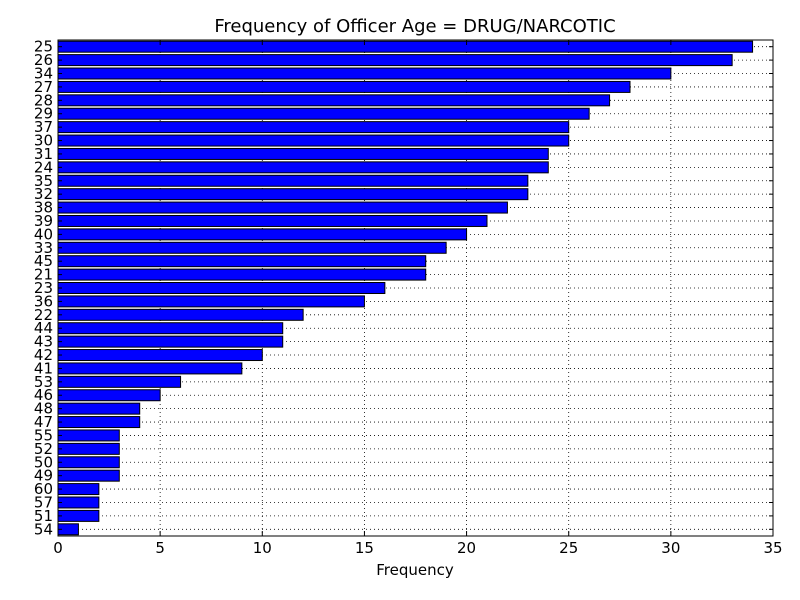 This screenshot has height=600, width=800. What do you see at coordinates (364, 548) in the screenshot?
I see `x-tick-label: 15` at bounding box center [364, 548].